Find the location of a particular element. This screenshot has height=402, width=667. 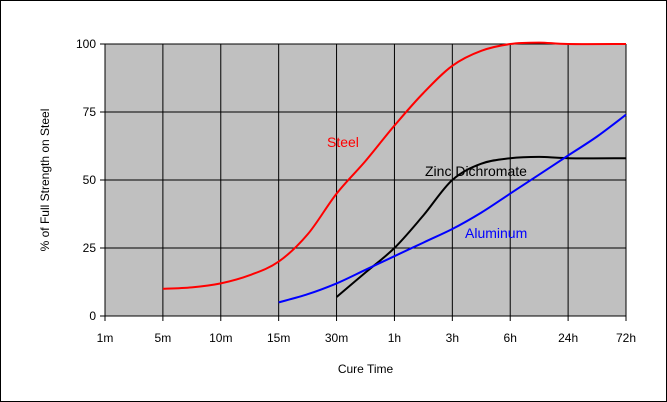

y-axis-ticks: 0 25 50 75 100 is located at coordinates (90, 180).